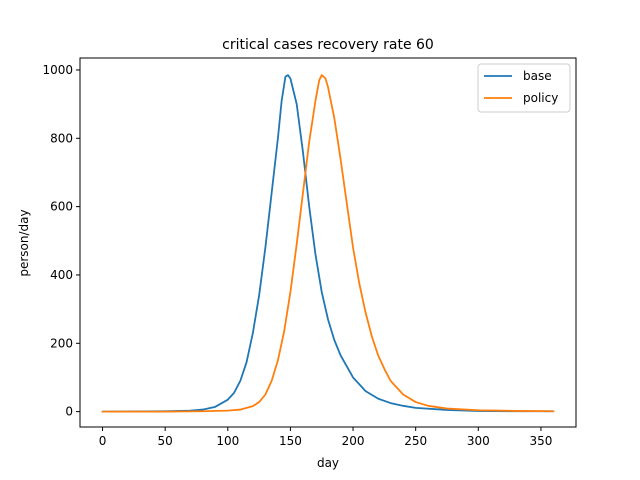  What do you see at coordinates (478, 441) in the screenshot?
I see `x-tick-label: 300` at bounding box center [478, 441].